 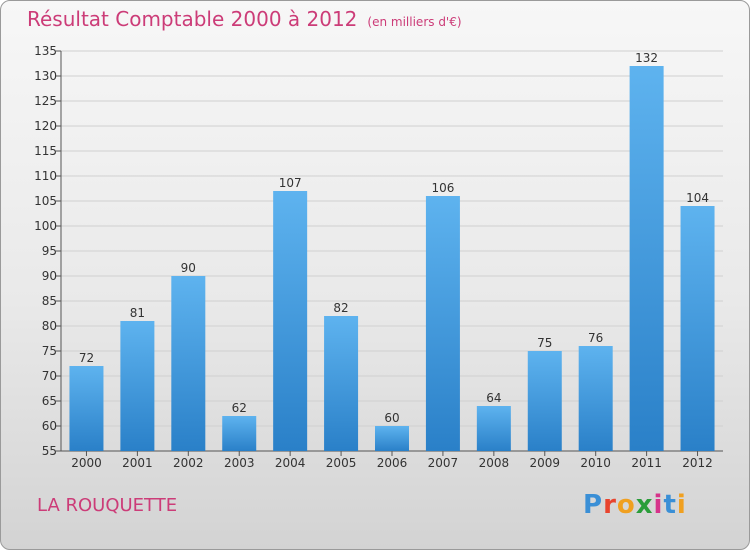 What do you see at coordinates (635, 505) in the screenshot?
I see `proxiti-logo: Proxiti` at bounding box center [635, 505].